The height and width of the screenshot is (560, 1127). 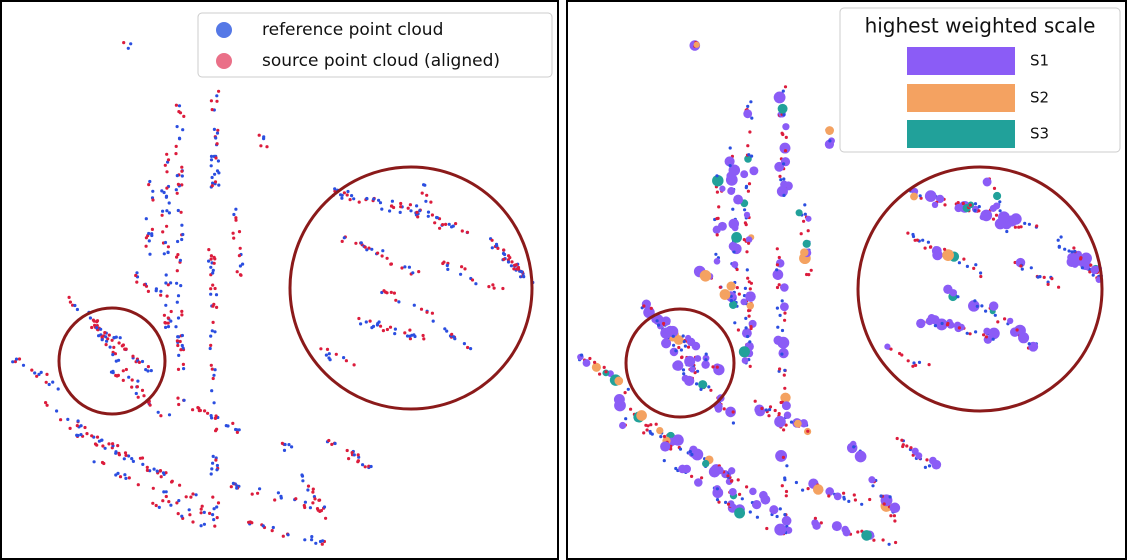 What do you see at coordinates (381, 61) in the screenshot?
I see `legend-label: source point cloud (aligned)` at bounding box center [381, 61].